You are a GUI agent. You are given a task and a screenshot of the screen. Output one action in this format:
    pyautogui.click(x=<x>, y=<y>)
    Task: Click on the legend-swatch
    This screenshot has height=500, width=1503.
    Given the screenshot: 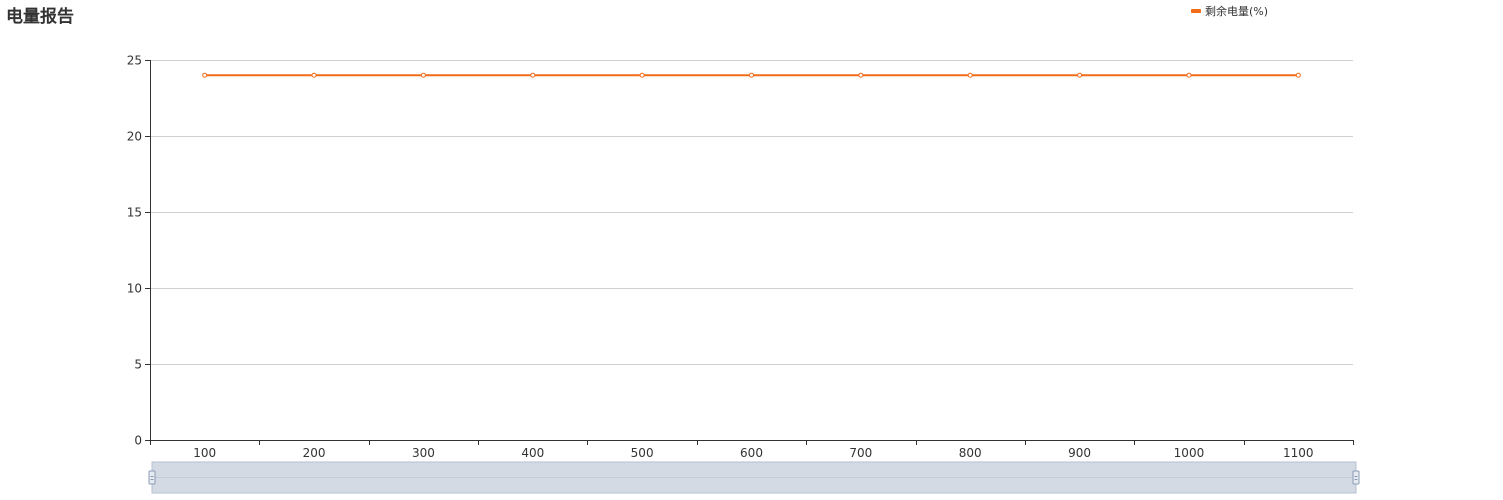 What is the action you would take?
    pyautogui.click(x=1196, y=11)
    